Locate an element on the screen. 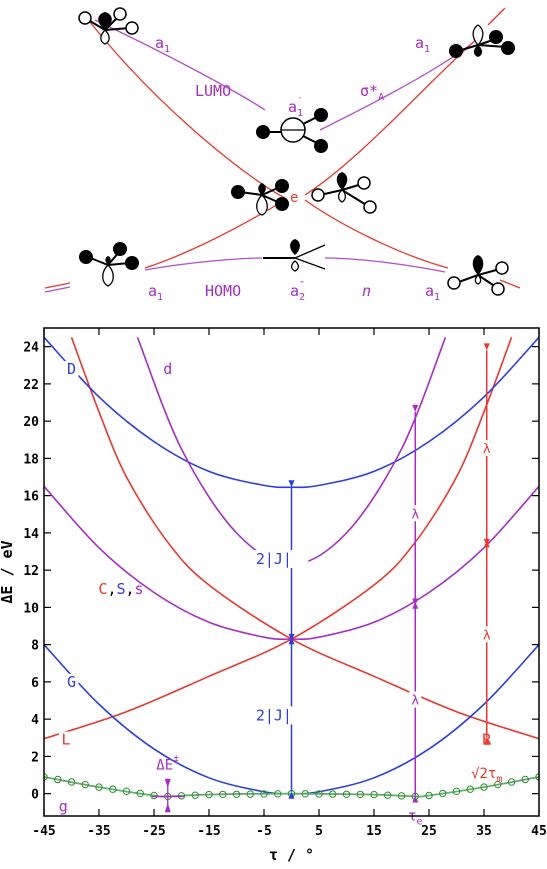 Image resolution: width=547 pixels, height=869 pixels. curve-label-d: D is located at coordinates (71, 369).